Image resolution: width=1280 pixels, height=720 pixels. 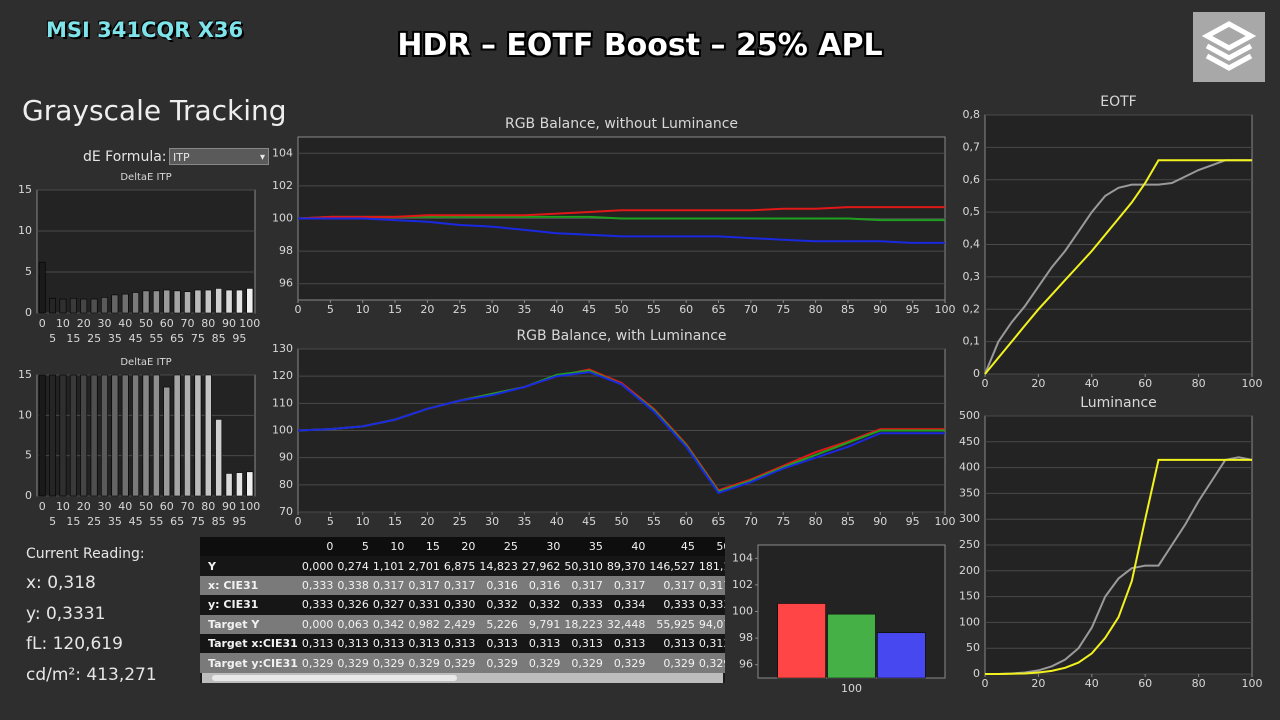 What do you see at coordinates (424, 566) in the screenshot?
I see `cell: 2,701` at bounding box center [424, 566].